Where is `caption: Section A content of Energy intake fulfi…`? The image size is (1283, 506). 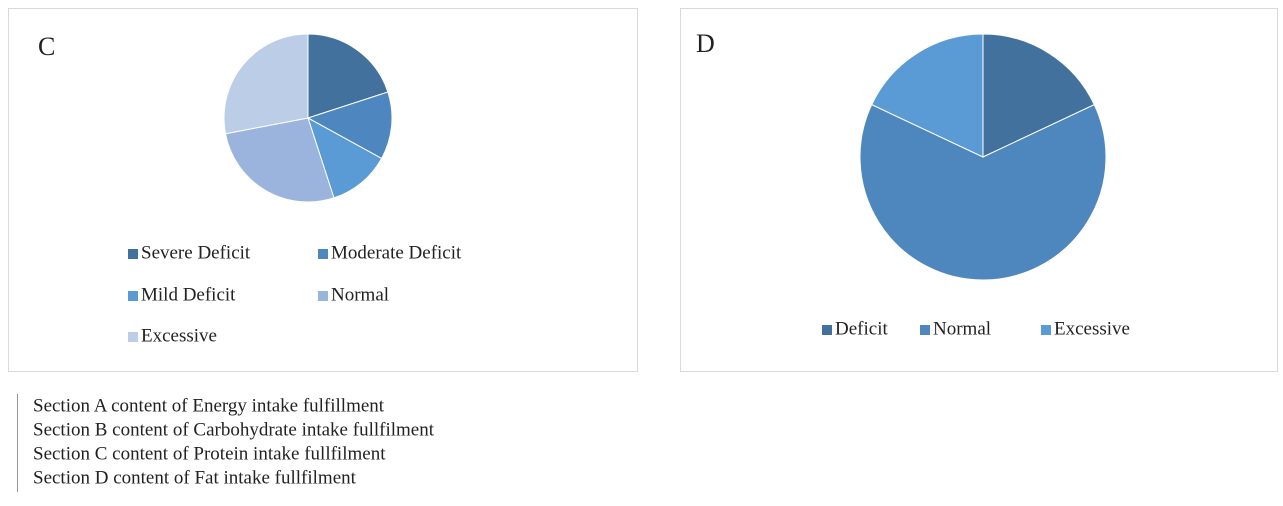
caption: Section A content of Energy intake fulfi… is located at coordinates (209, 405).